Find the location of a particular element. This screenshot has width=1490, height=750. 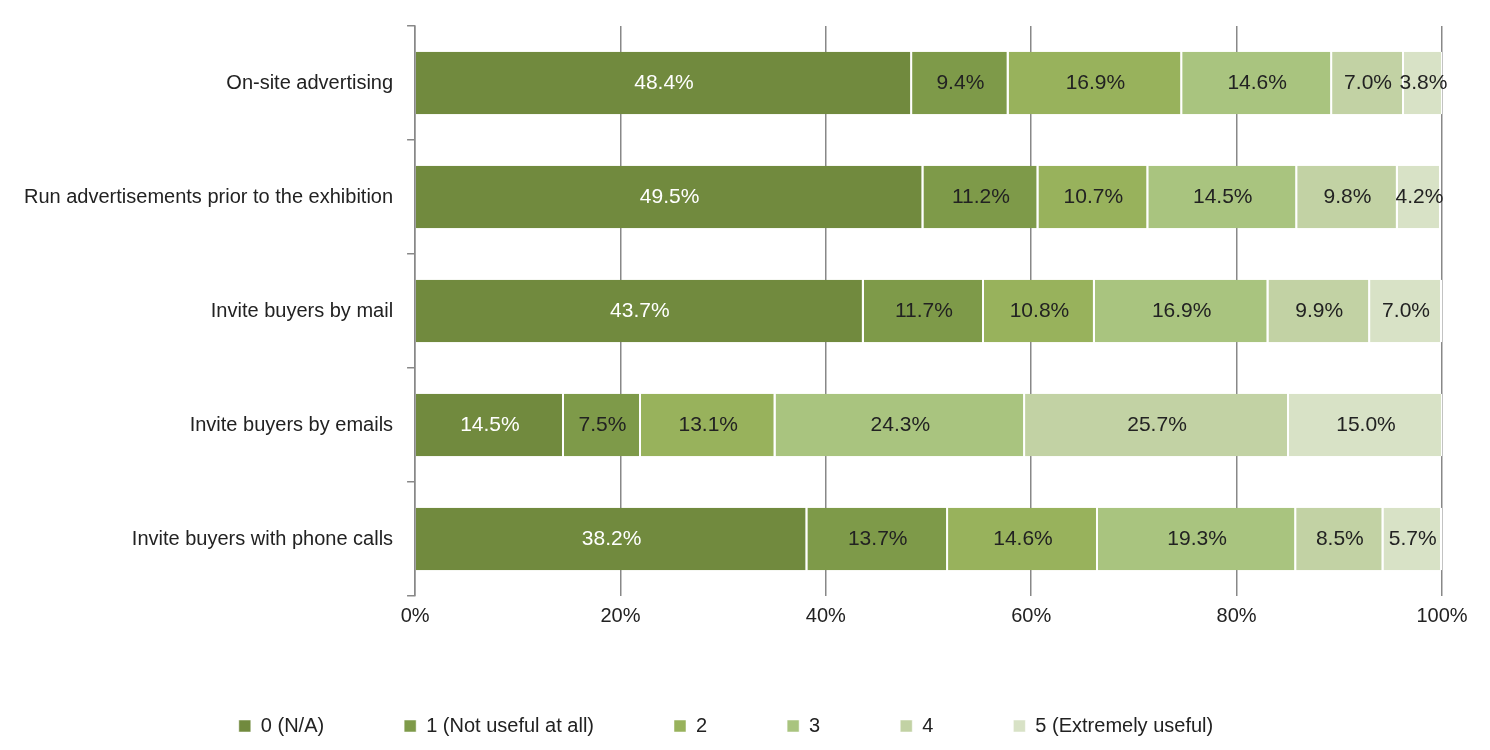

legend-label: 4 is located at coordinates (928, 724).